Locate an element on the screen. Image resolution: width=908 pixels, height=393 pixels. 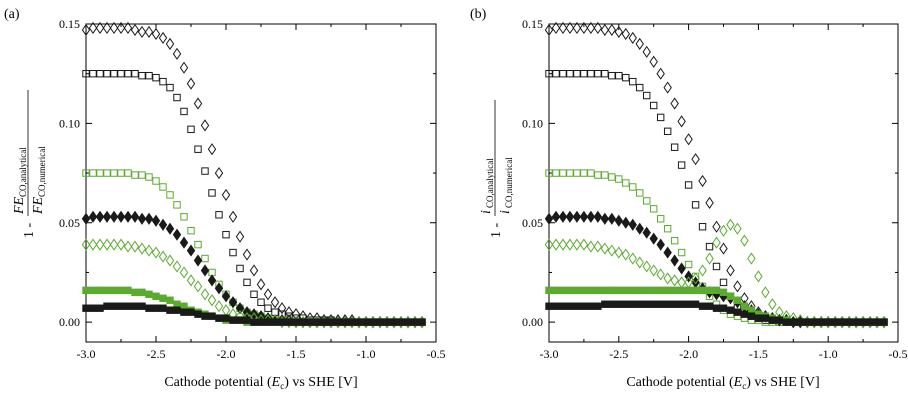
x-tick-label: -1.0 is located at coordinates (366, 354).